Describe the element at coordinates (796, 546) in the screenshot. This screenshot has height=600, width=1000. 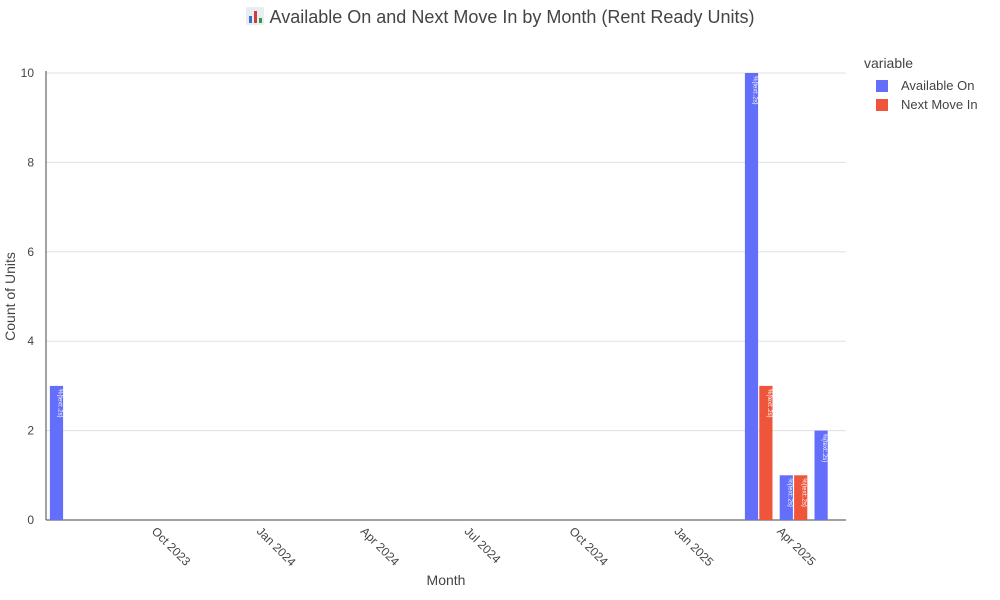
I see `x-tick-label: Apr 2025` at that location.